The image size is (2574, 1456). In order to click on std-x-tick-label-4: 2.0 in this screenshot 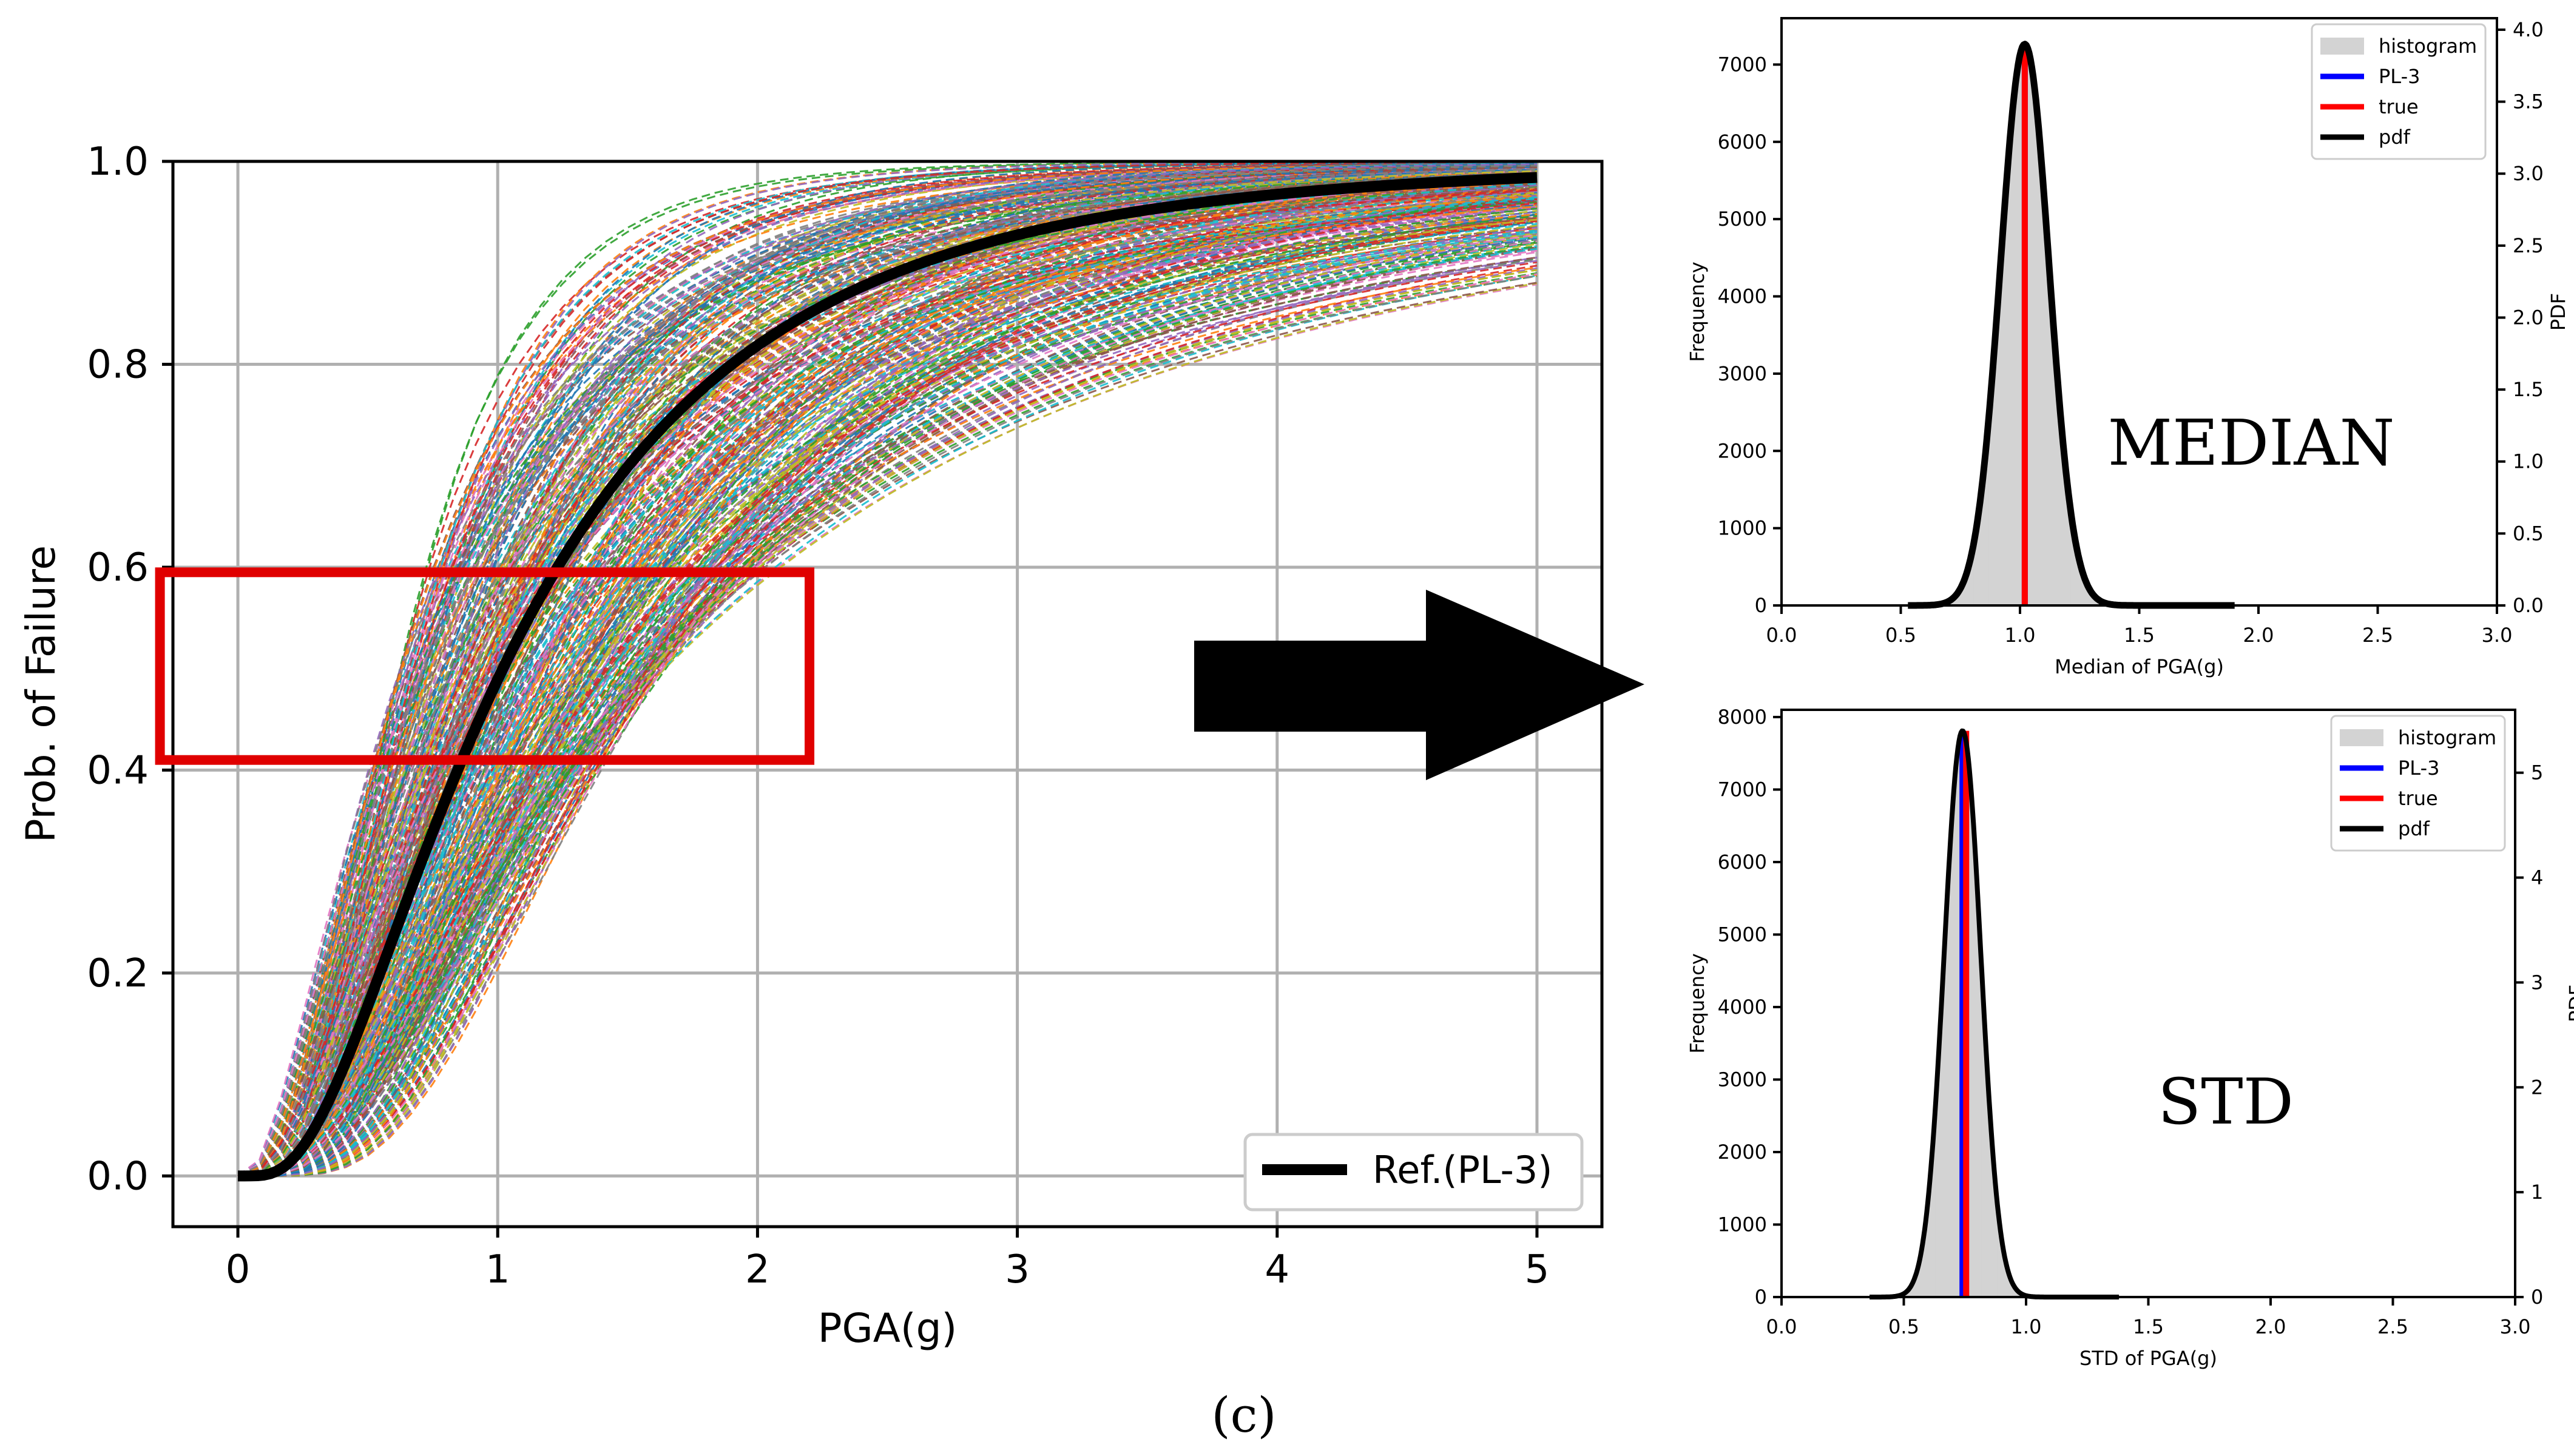, I will do `click(2270, 1326)`.